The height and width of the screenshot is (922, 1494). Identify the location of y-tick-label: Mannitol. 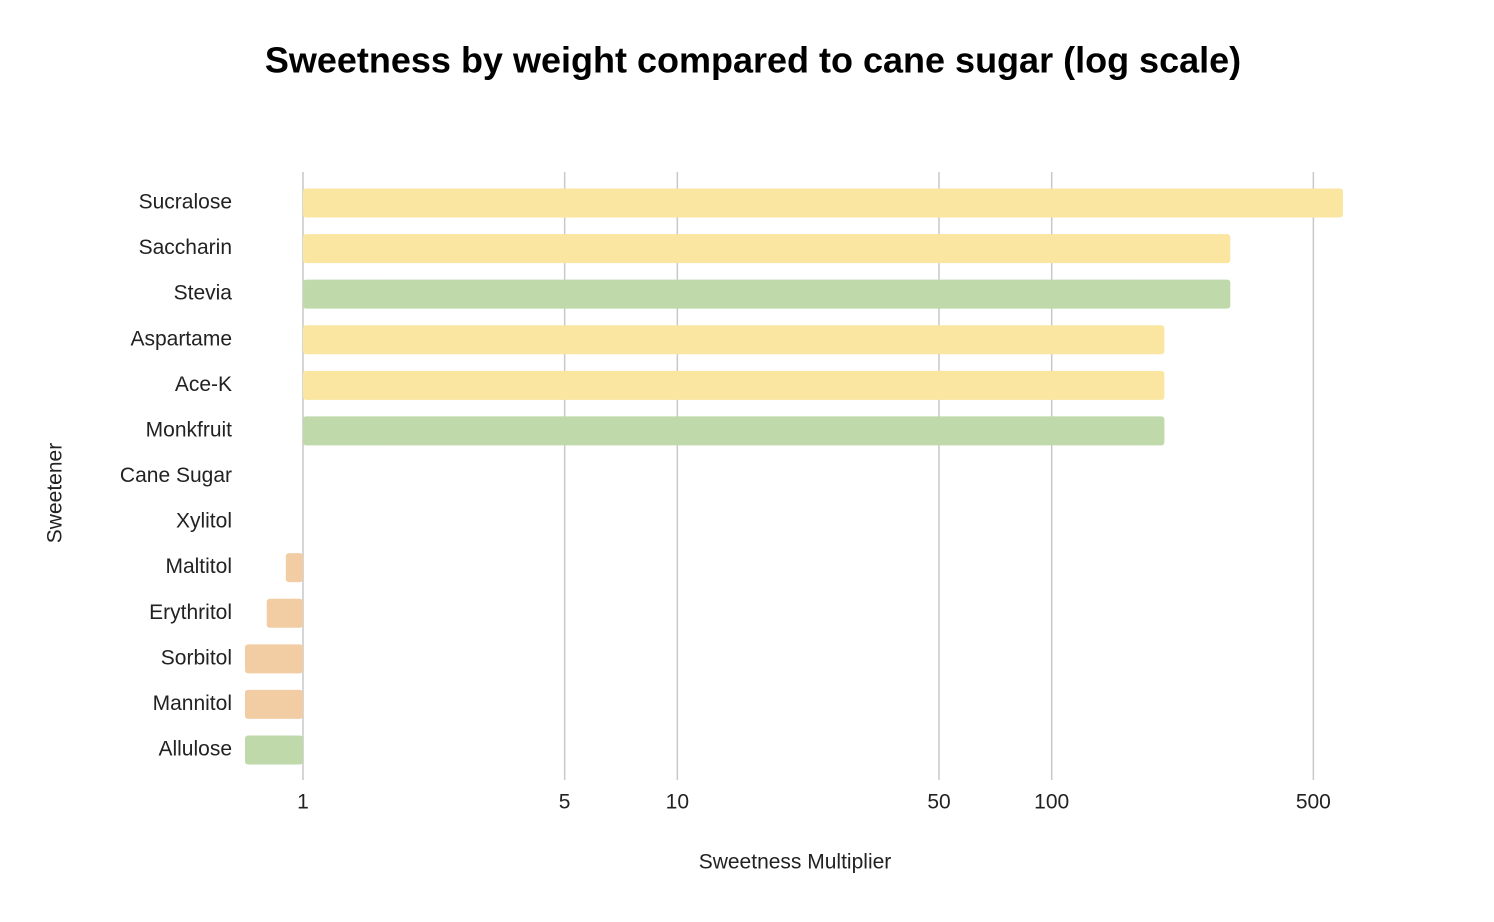
(192, 703).